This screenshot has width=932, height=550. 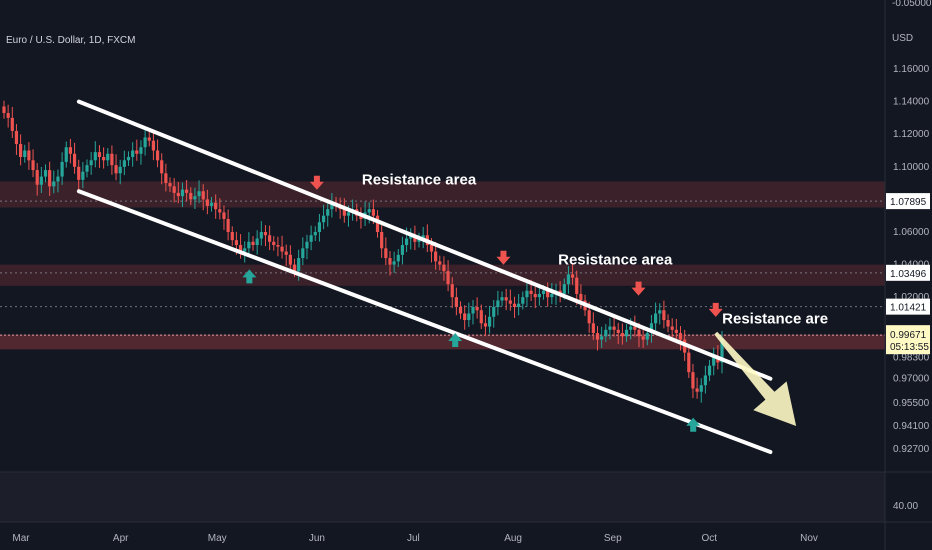 I want to click on price-tick-label: 1.10000, so click(x=911, y=167).